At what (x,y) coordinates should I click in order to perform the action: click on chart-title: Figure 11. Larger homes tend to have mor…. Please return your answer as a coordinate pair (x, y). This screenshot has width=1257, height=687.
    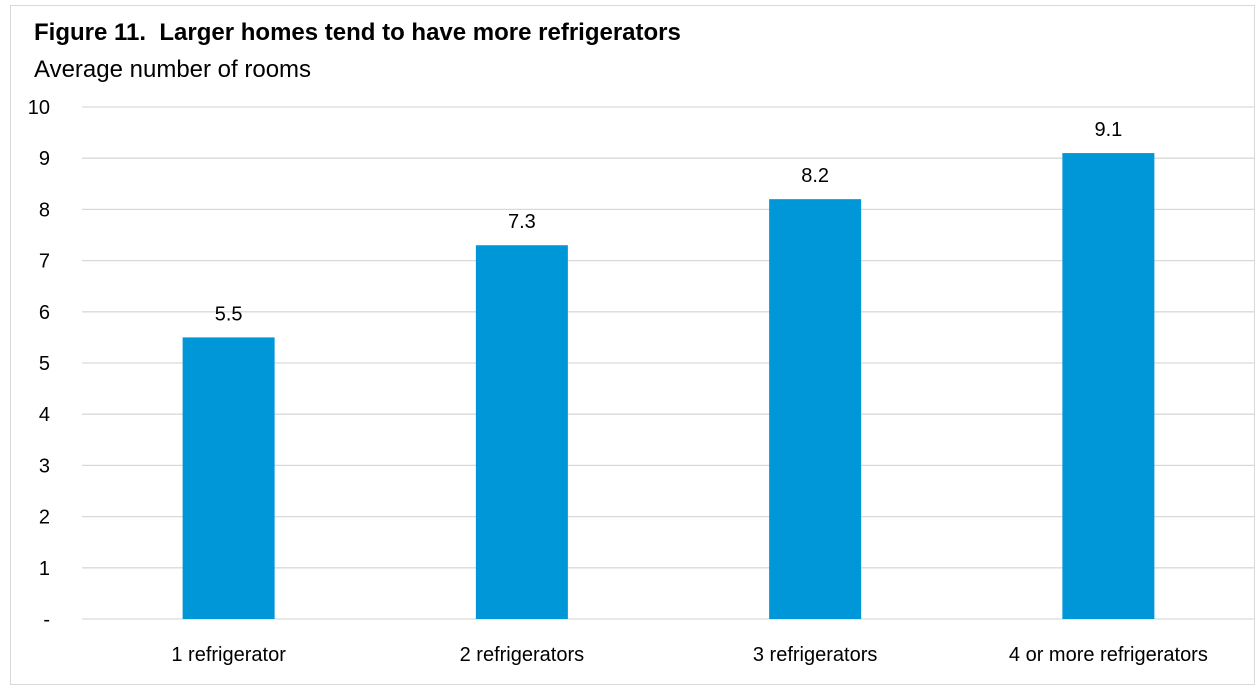
    Looking at the image, I should click on (357, 32).